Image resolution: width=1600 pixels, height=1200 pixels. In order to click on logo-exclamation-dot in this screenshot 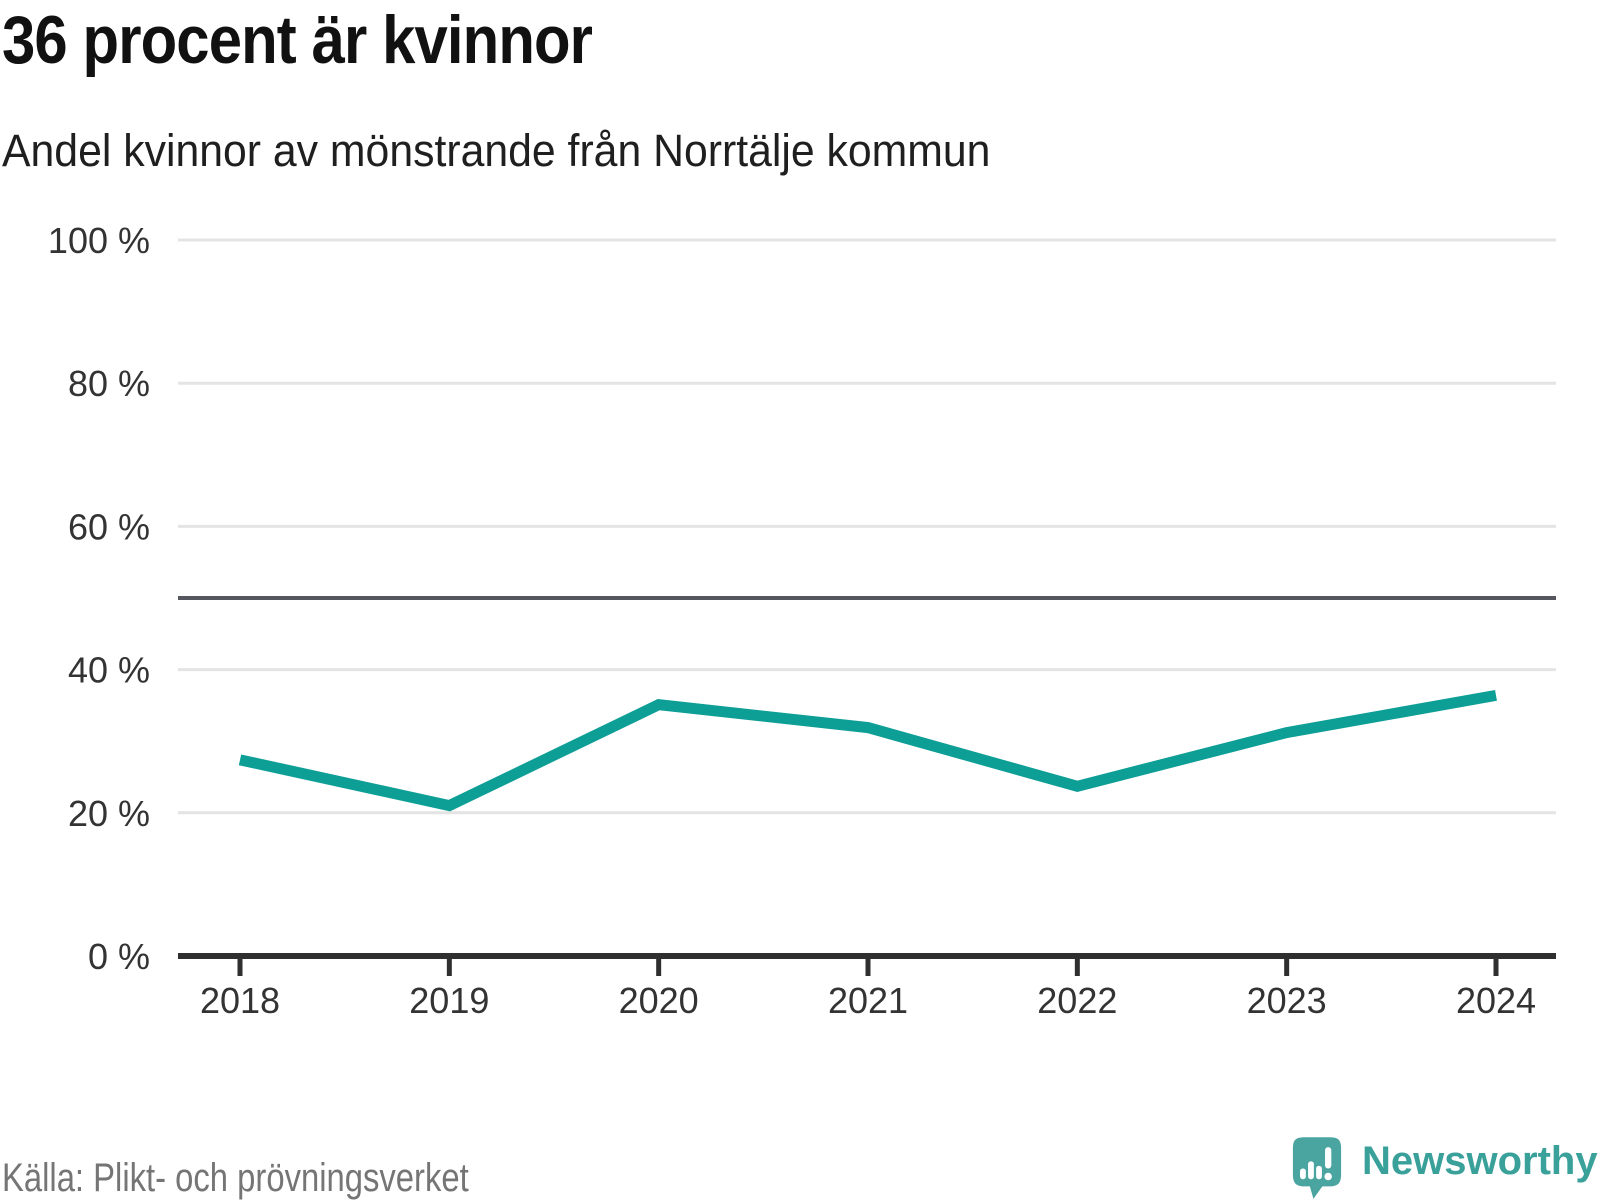, I will do `click(1328, 1176)`.